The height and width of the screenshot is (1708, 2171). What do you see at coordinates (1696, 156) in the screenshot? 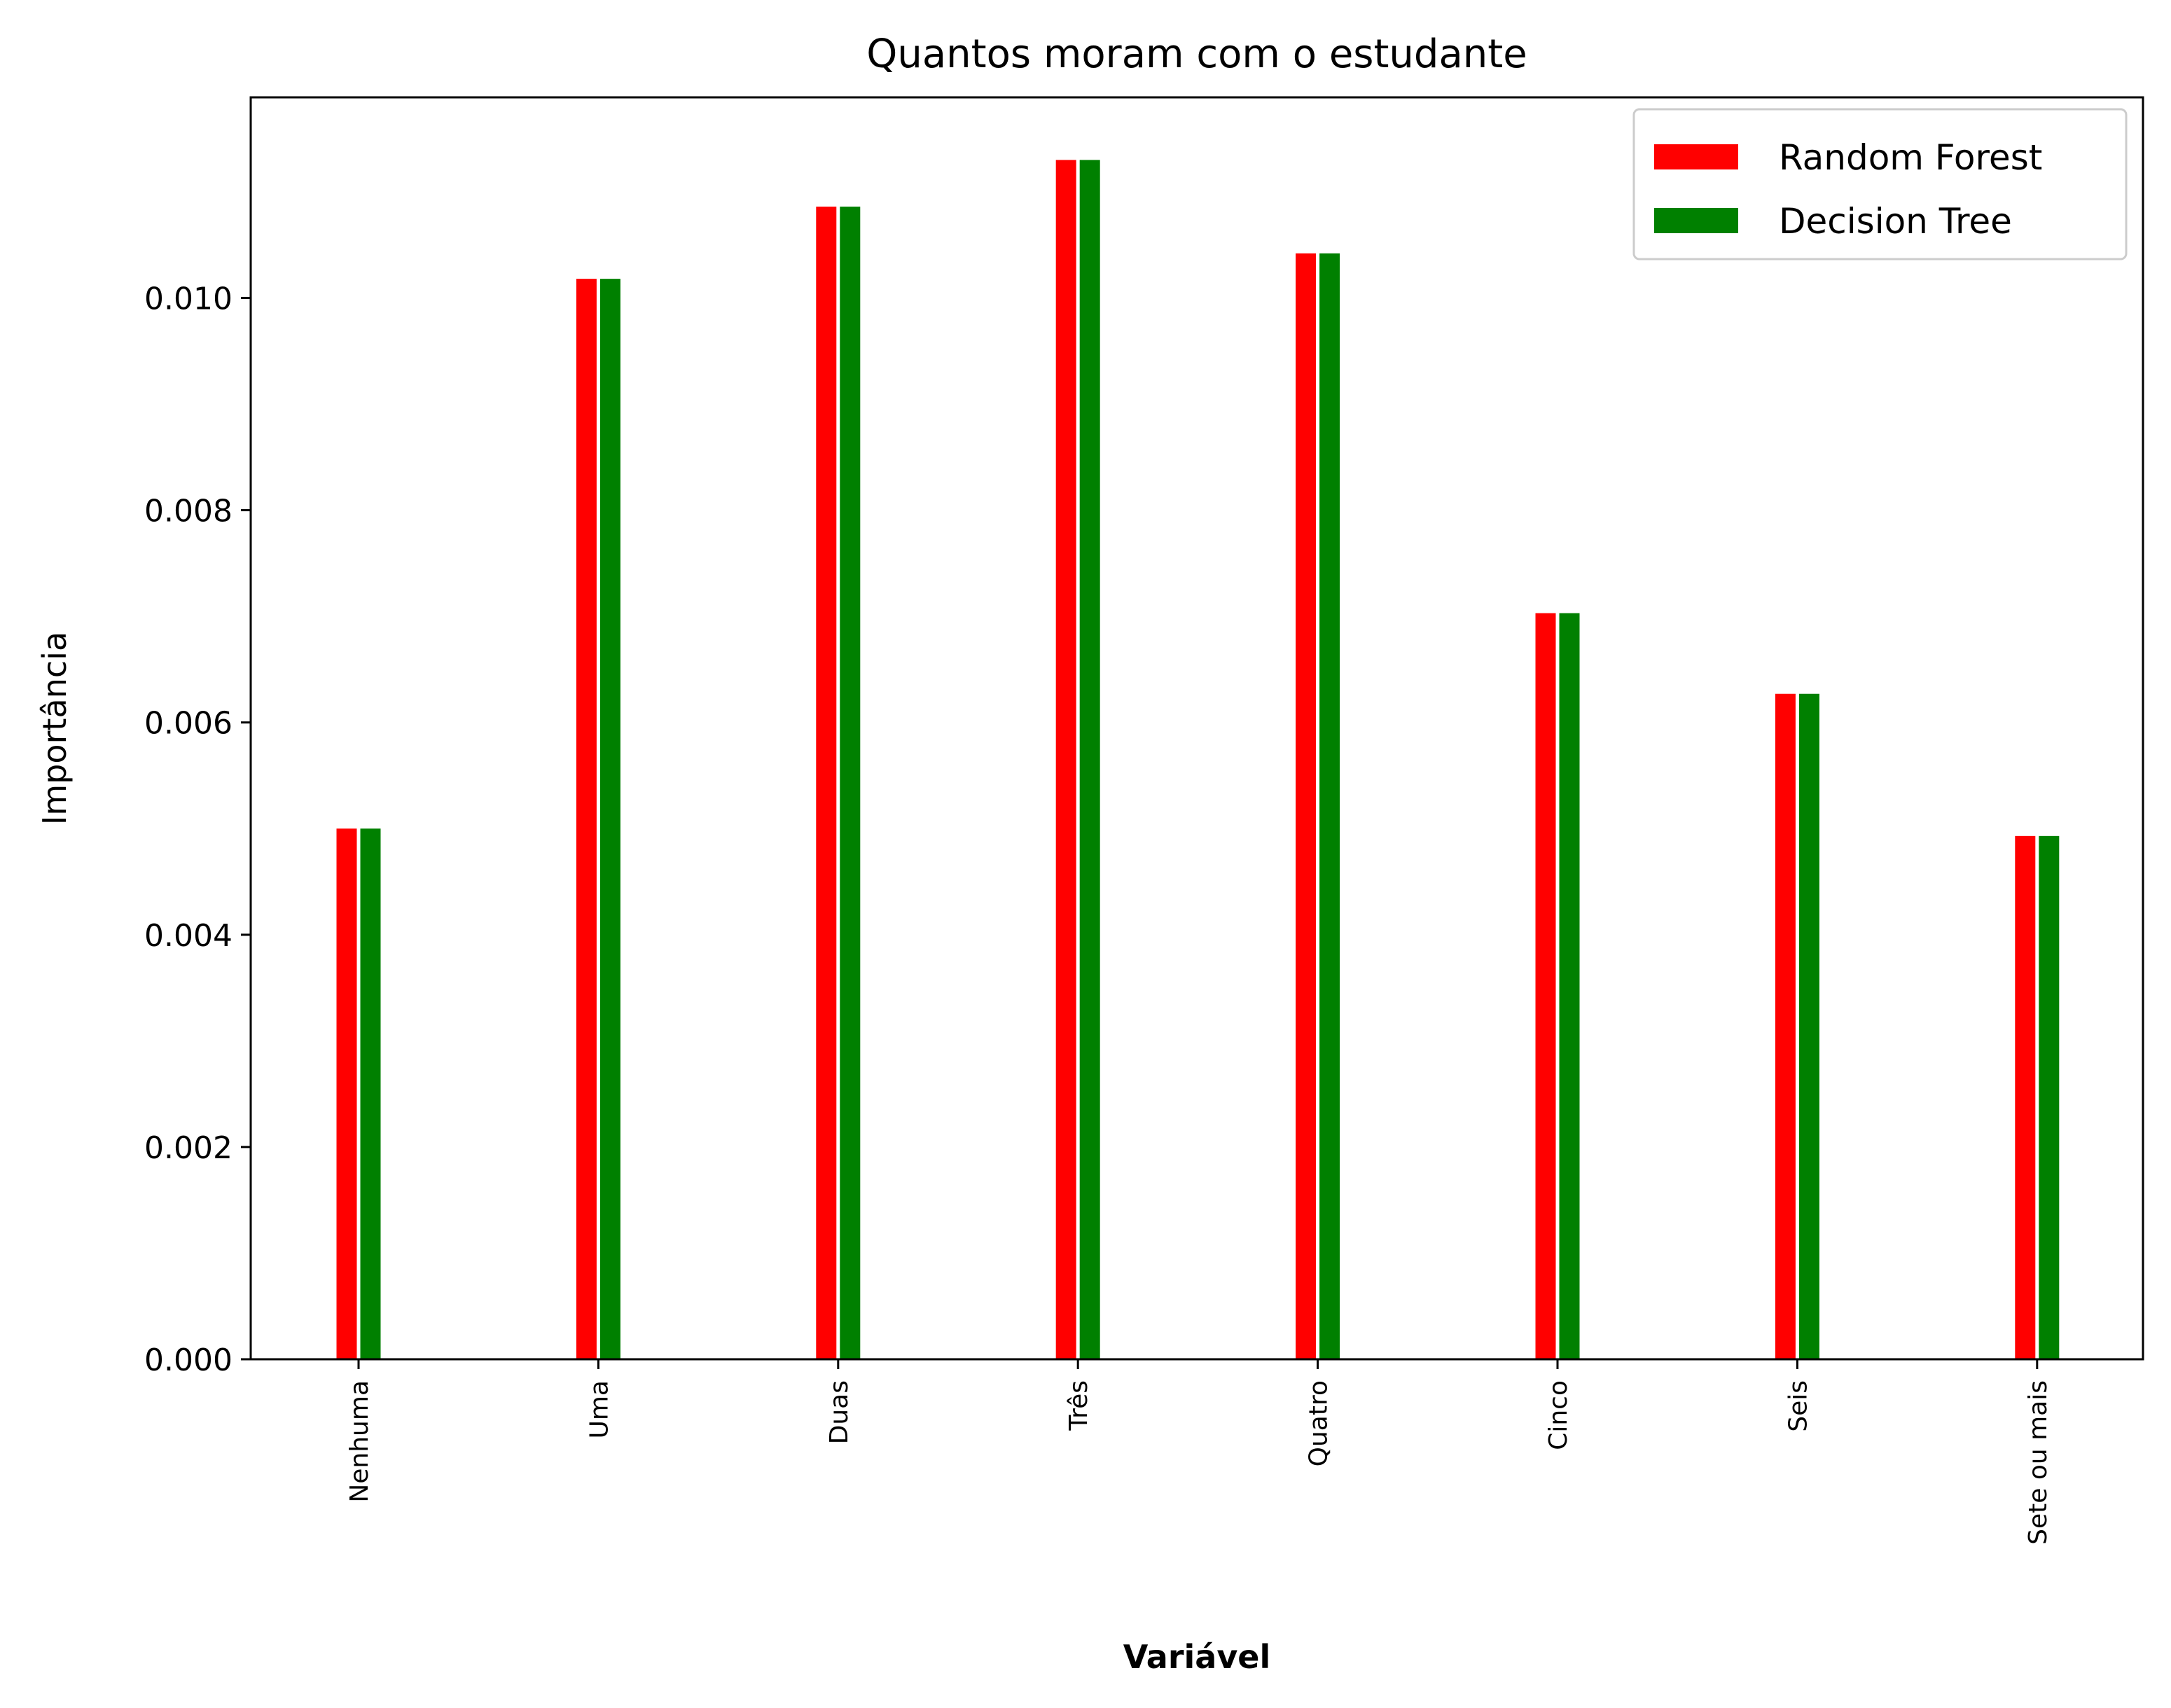
I see `legend-swatch-random-forest` at bounding box center [1696, 156].